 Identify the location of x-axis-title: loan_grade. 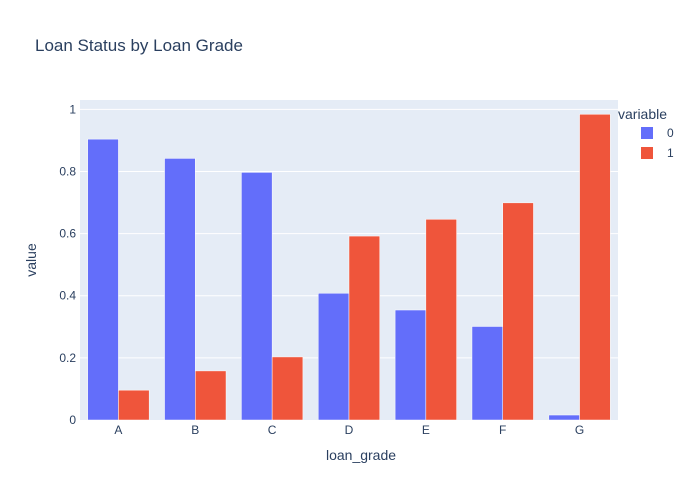
(361, 455).